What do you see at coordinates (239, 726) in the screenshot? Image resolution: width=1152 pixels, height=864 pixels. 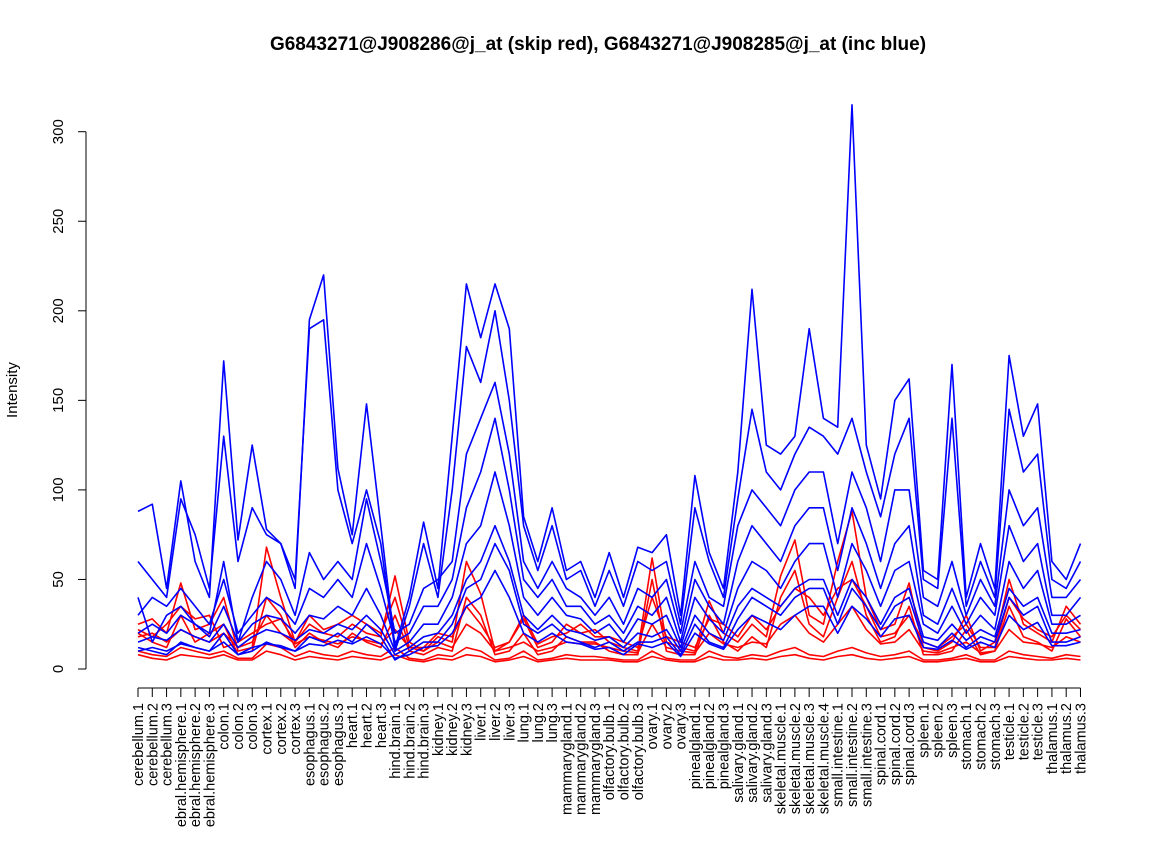 I see `x-tick-label: colon.2` at bounding box center [239, 726].